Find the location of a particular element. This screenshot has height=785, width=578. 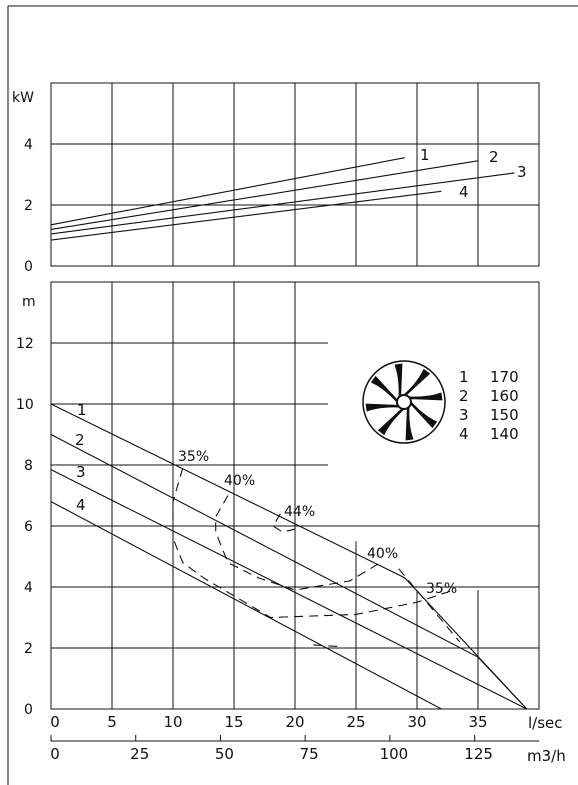

head-y-tick-label: 10 is located at coordinates (25, 405).